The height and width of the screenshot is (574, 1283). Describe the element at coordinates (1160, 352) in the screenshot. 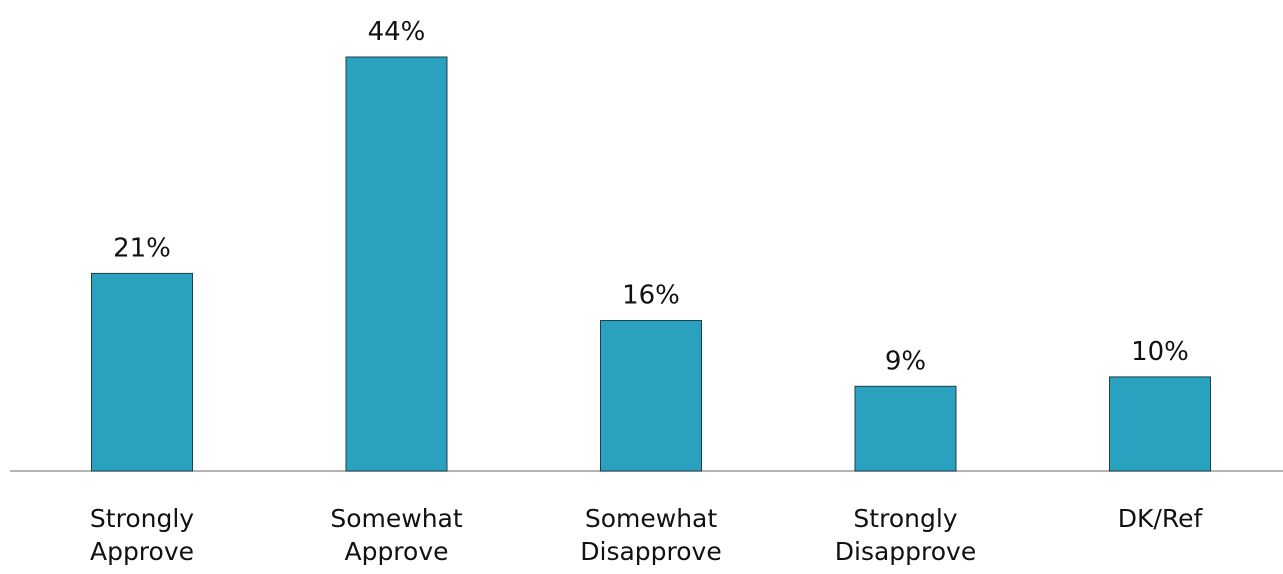

I see `value-label-4: 10%` at that location.